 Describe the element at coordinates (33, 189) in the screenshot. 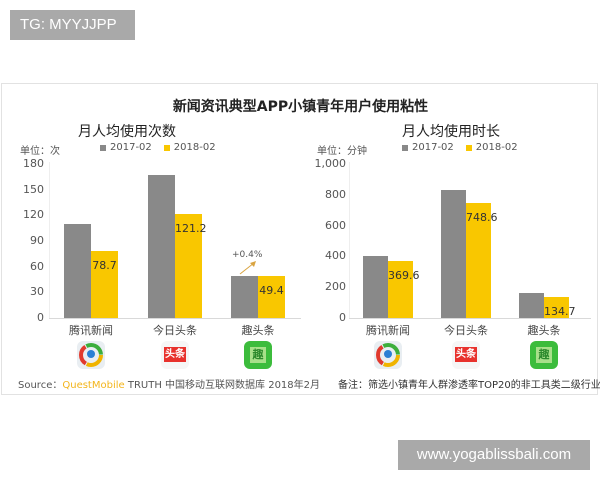

I see `y-tick-label: 150` at that location.